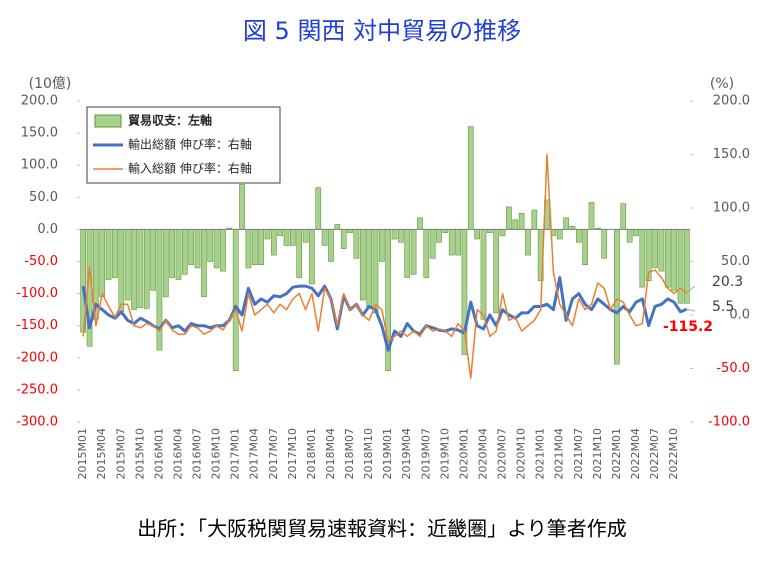 The width and height of the screenshot is (765, 561). Describe the element at coordinates (37, 357) in the screenshot. I see `y-tick-label: -200.0` at that location.